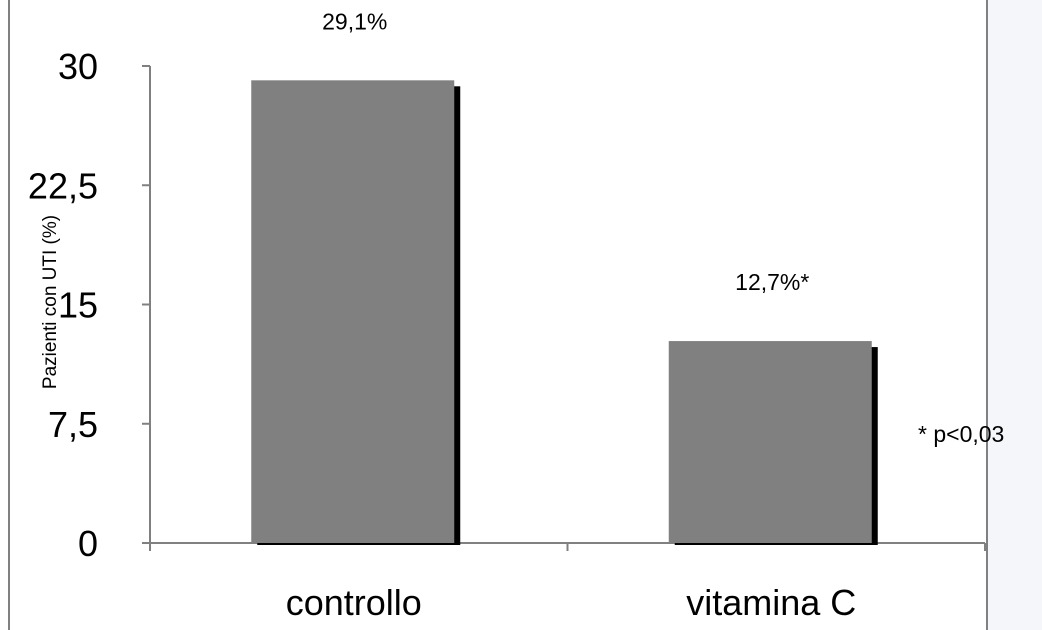  I want to click on x-category-label: controllo, so click(354, 602).